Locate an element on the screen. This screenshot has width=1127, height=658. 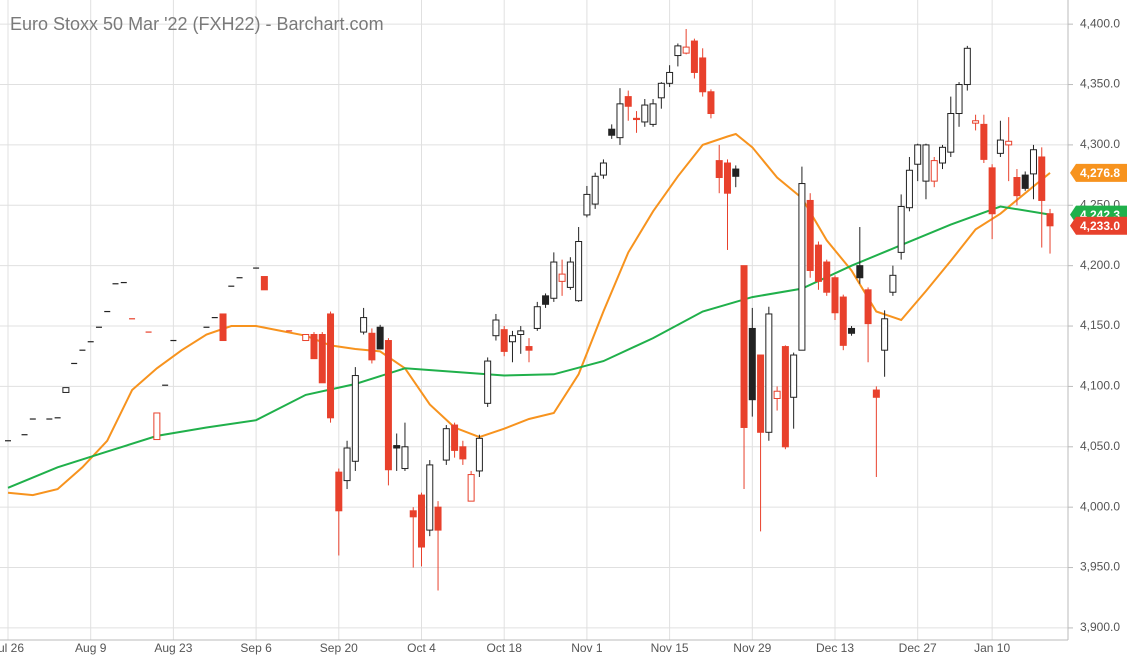
x-tick-label: Aug 9 is located at coordinates (91, 648).